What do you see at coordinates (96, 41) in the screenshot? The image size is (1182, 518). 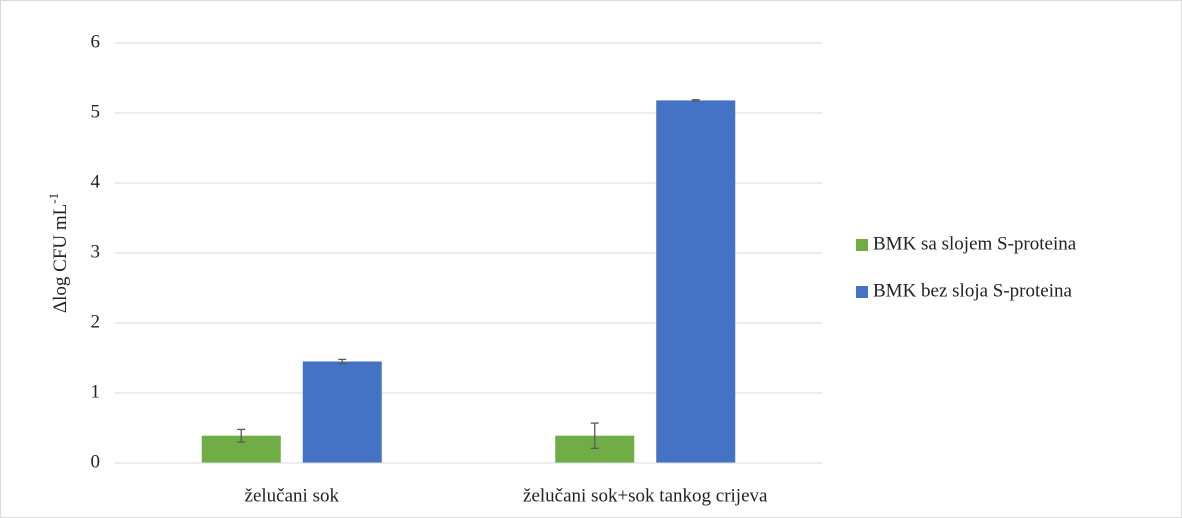 I see `y-tick-label: 6` at bounding box center [96, 41].